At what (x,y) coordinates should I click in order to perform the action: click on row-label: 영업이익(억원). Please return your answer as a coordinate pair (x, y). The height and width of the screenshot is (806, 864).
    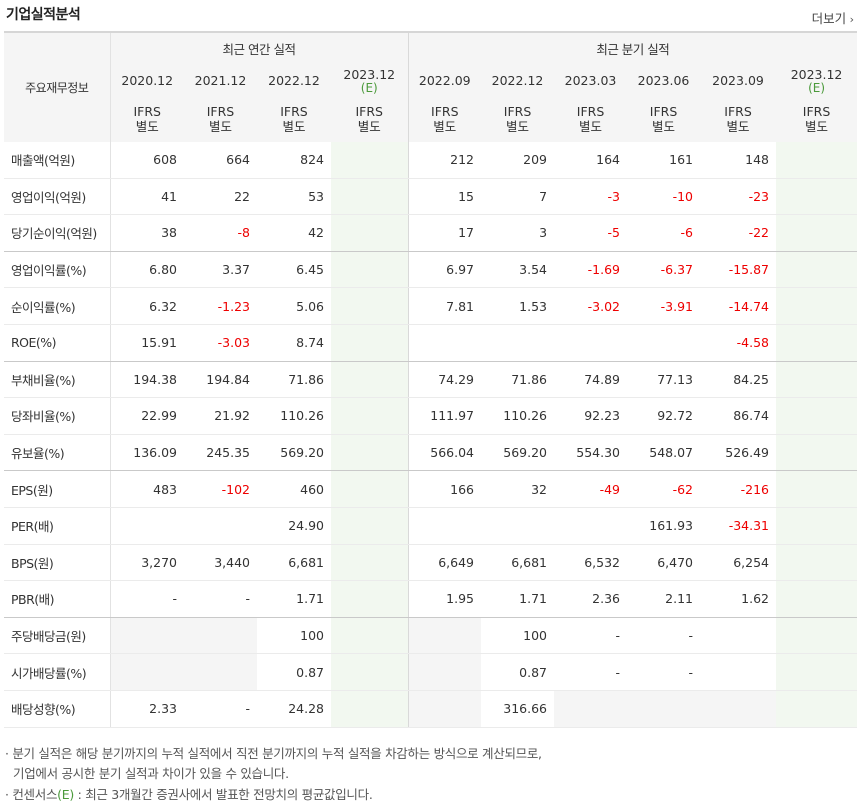
    Looking at the image, I should click on (57, 197).